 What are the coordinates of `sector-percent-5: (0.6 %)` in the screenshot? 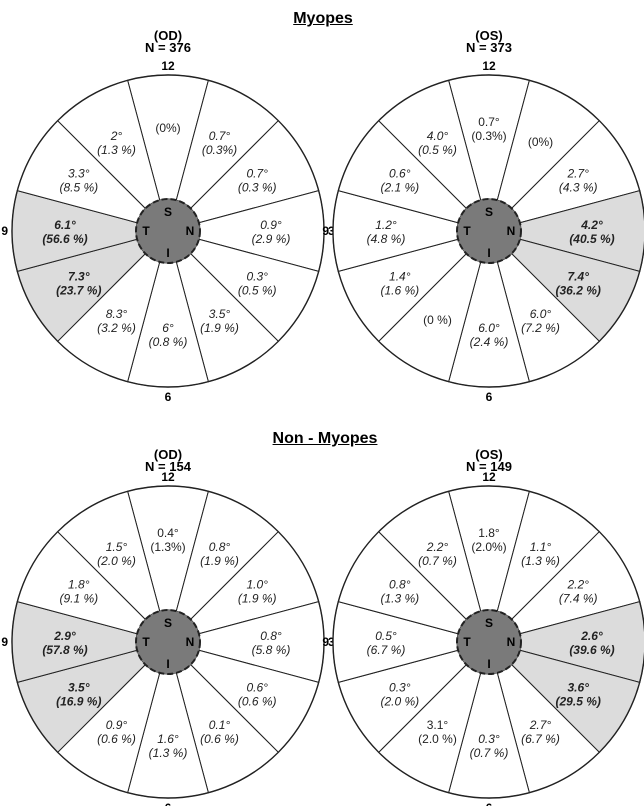 It's located at (219, 739).